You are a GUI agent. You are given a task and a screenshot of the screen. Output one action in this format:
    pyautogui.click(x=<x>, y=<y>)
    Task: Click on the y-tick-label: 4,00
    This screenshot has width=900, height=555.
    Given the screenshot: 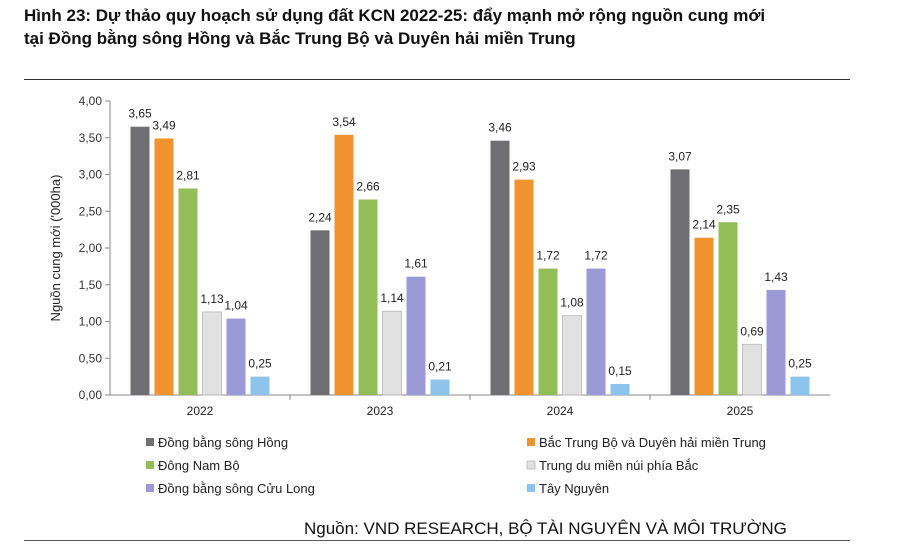 What is the action you would take?
    pyautogui.click(x=91, y=101)
    